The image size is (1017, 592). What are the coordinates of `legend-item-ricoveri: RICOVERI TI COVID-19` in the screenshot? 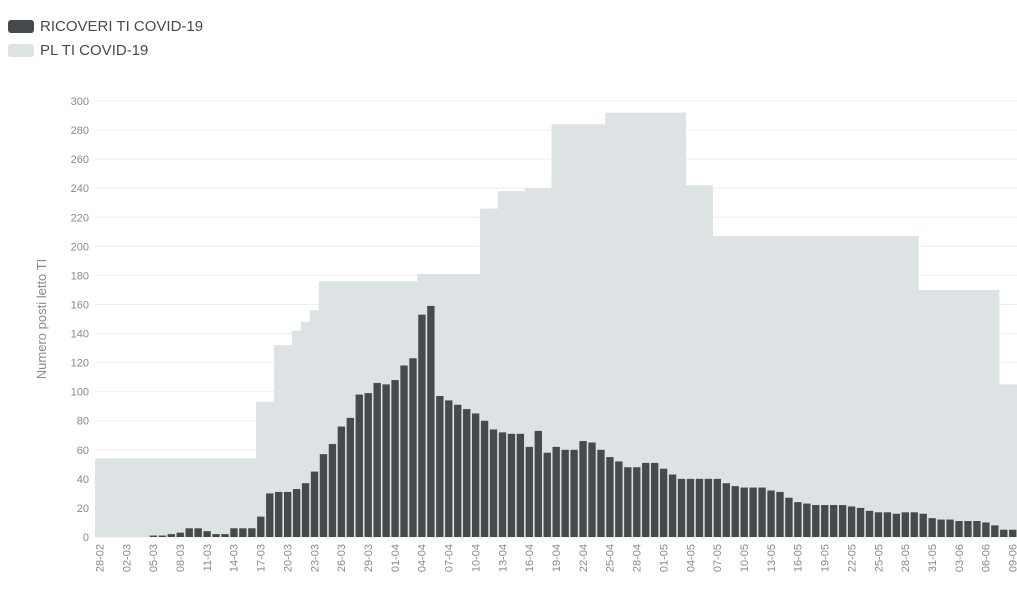 It's located at (105, 26).